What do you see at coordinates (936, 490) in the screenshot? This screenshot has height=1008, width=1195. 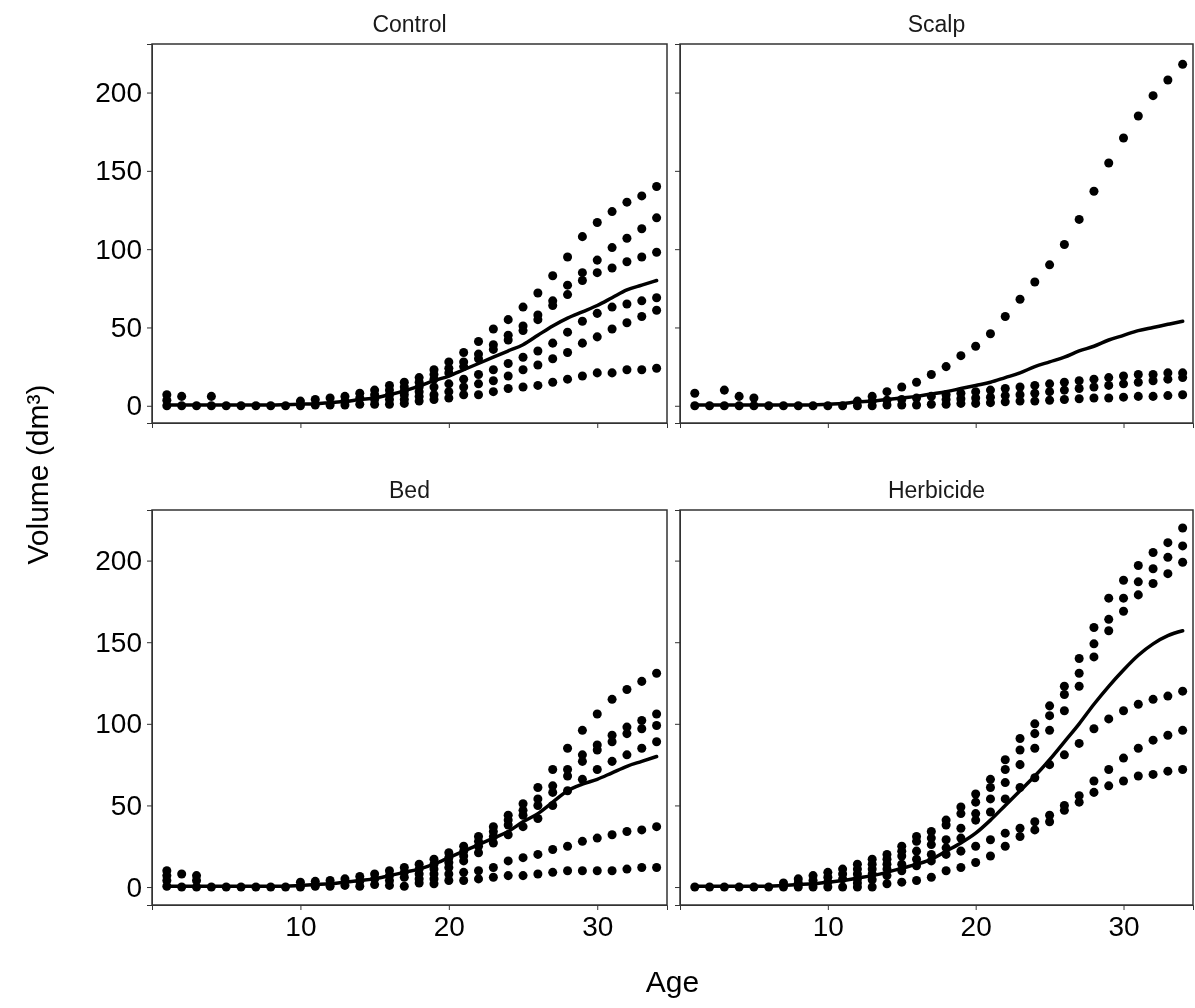 I see `chart-title: Herbicide` at bounding box center [936, 490].